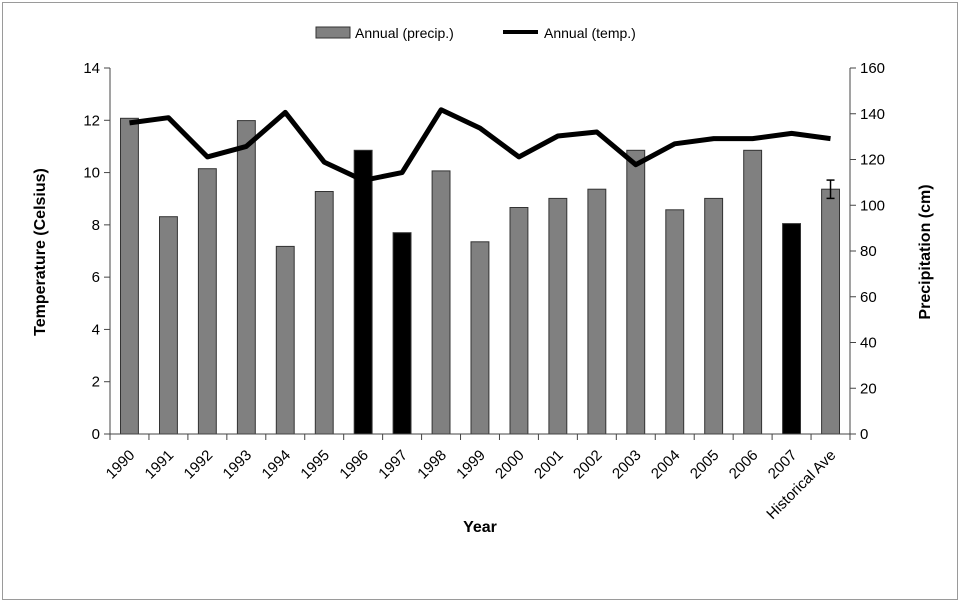  What do you see at coordinates (354, 465) in the screenshot?
I see `x-tick-label: 1996` at bounding box center [354, 465].